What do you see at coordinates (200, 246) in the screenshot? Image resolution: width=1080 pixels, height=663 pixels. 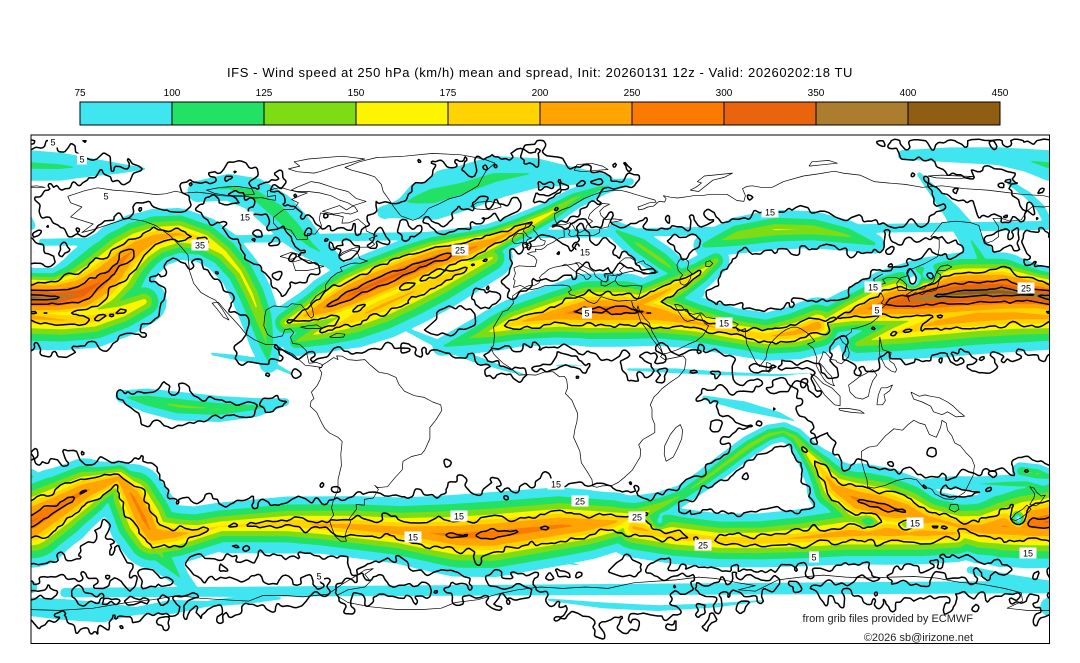 I see `svg-text: 35` at bounding box center [200, 246].